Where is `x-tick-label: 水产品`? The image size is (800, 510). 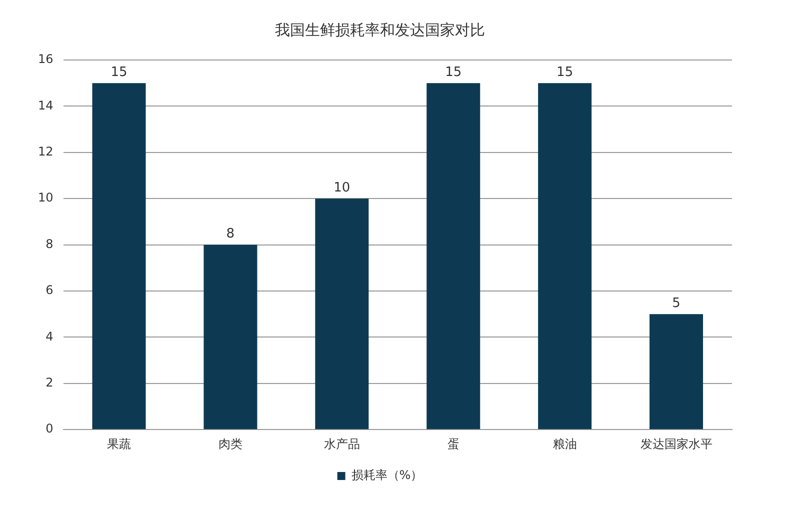 x-tick-label: 水产品 is located at coordinates (342, 443).